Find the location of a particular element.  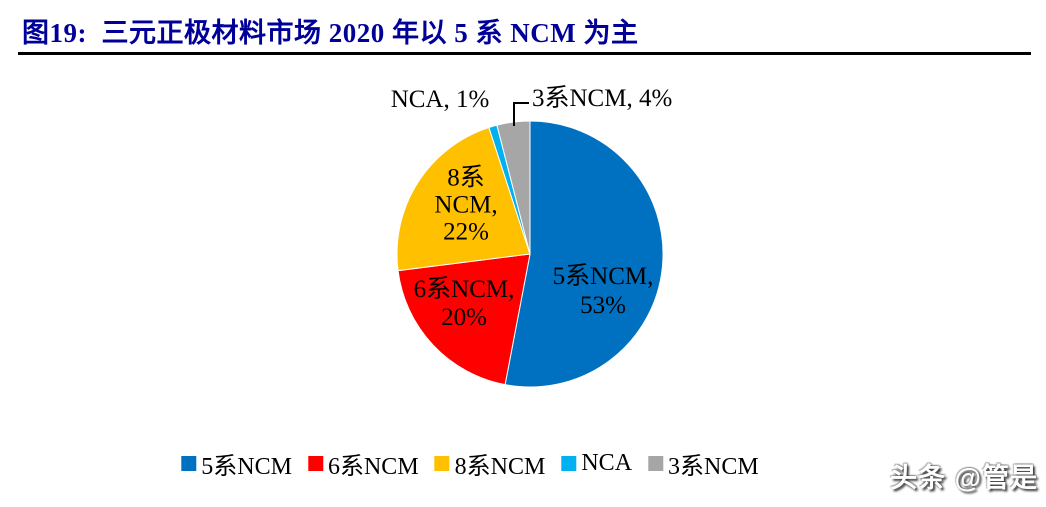

legend: 5系NCM 6系NCM 8系NCM NCA 3系NCM is located at coordinates (470, 463).